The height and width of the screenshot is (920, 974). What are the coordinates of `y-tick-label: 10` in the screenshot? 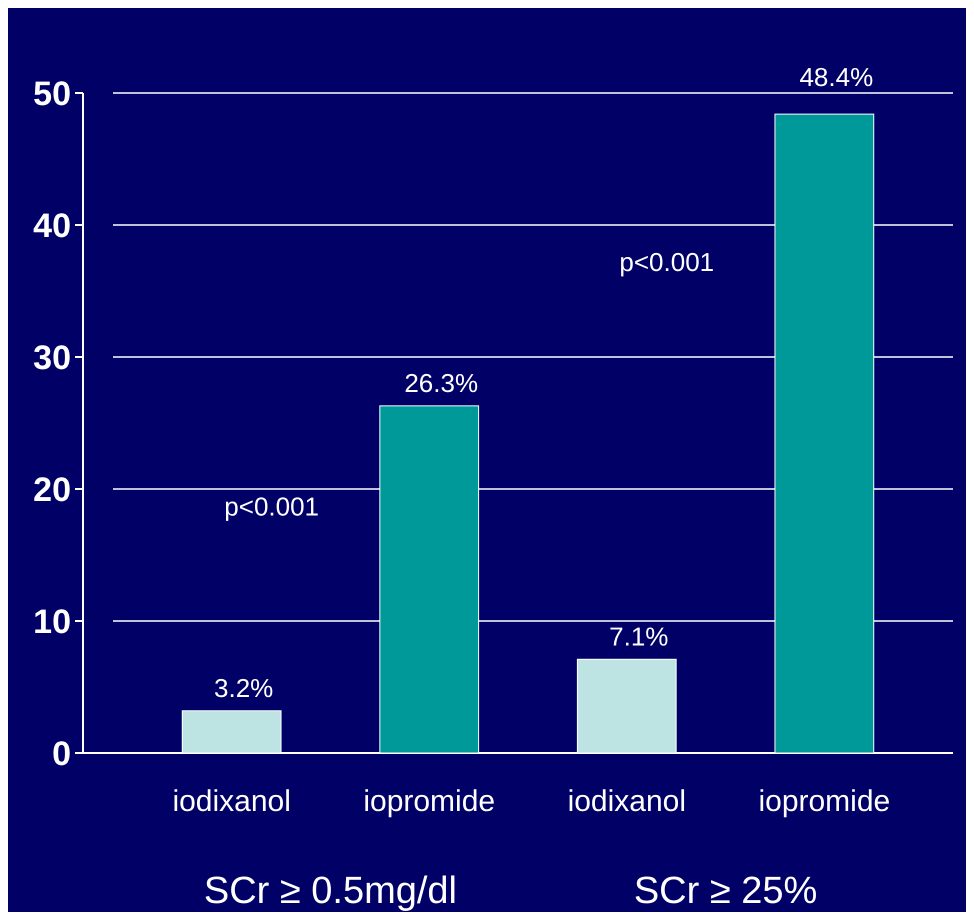 It's located at (52, 621).